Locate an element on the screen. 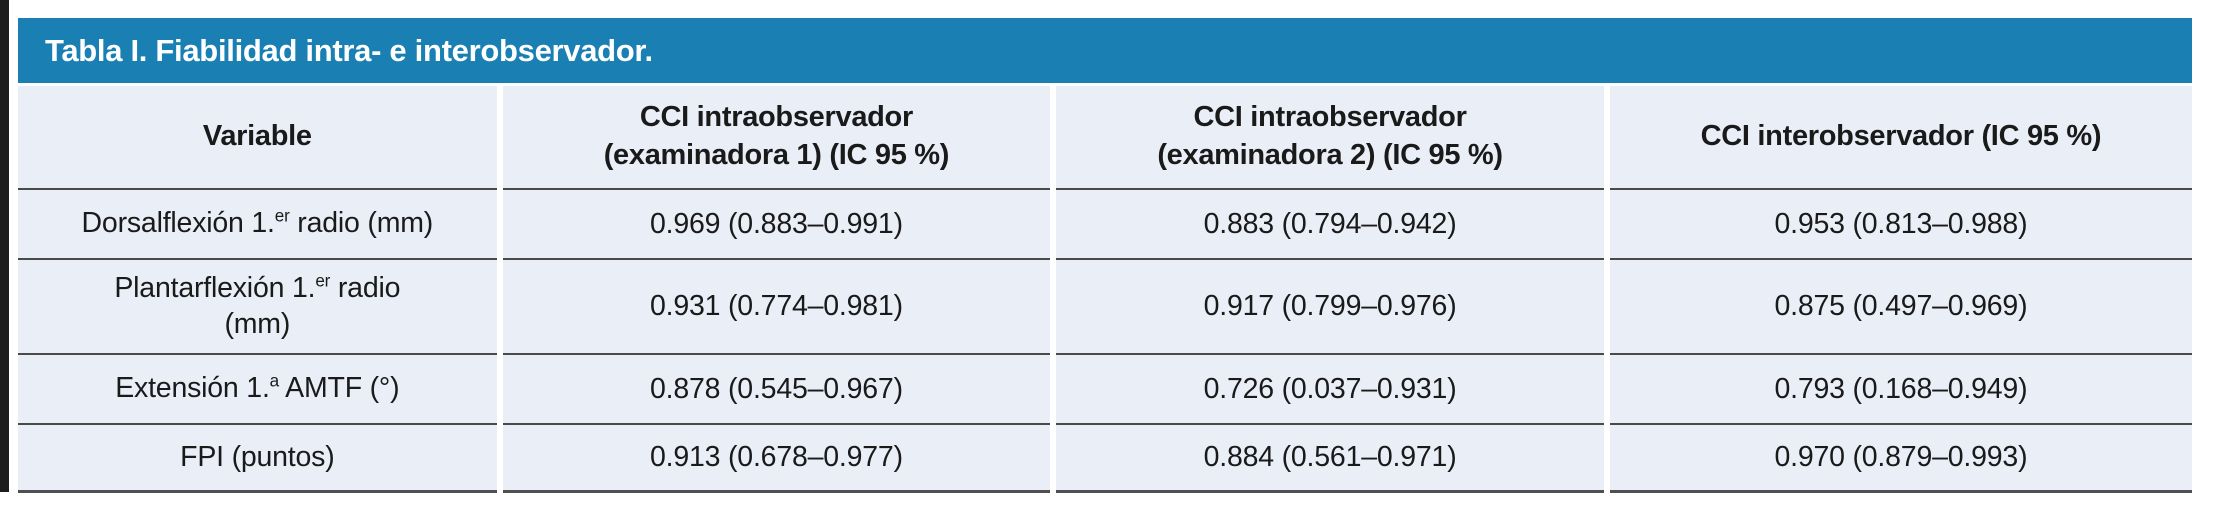  value-cell-intra2: 0.726 (0.037–0.931) is located at coordinates (1330, 388).